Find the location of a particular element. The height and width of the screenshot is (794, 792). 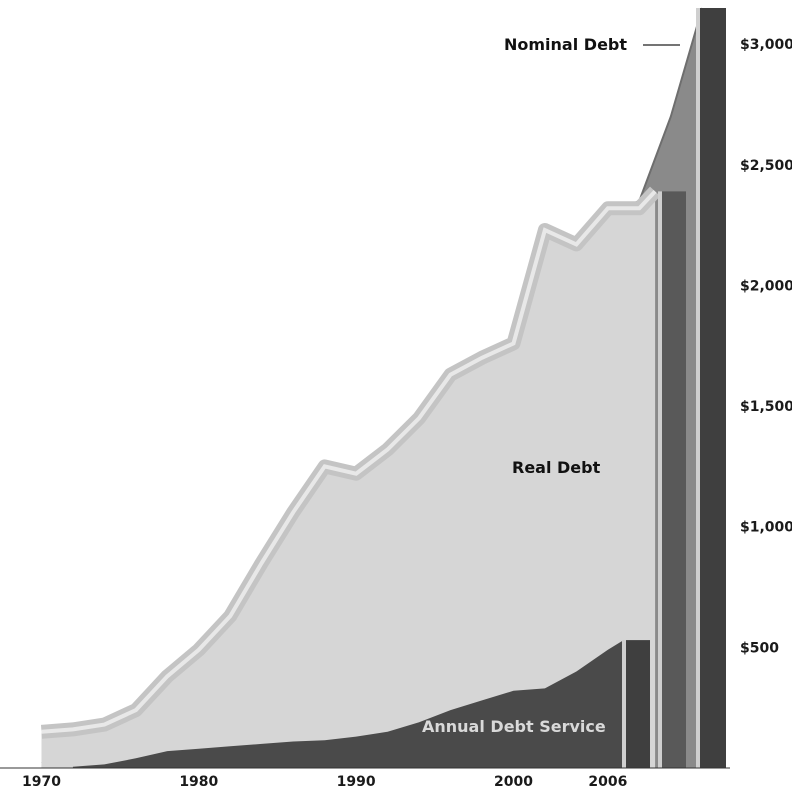

y-tick-label: $1,500 is located at coordinates (766, 407).